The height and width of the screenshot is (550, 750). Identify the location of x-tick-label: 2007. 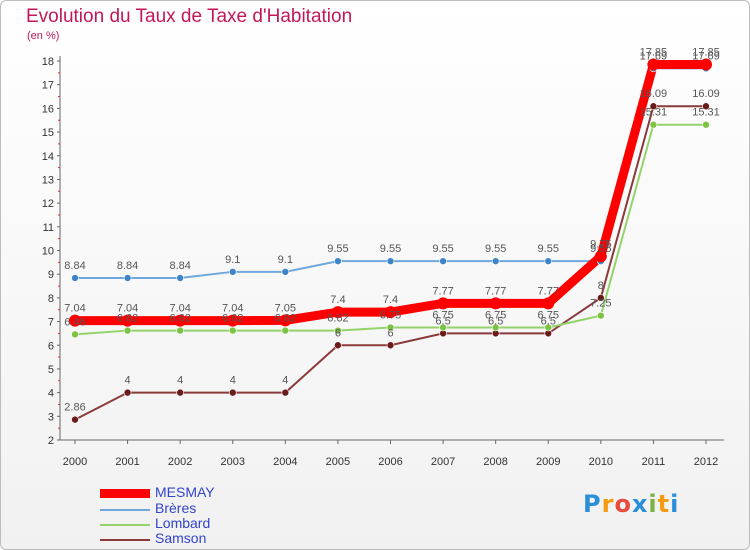
(443, 462).